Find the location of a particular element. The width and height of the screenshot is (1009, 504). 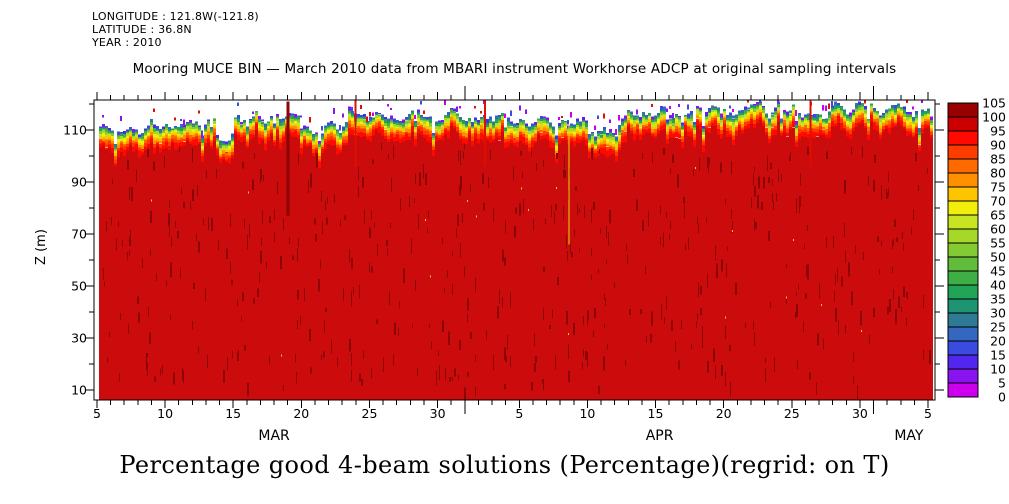

colorbar-label: 30 is located at coordinates (998, 313).